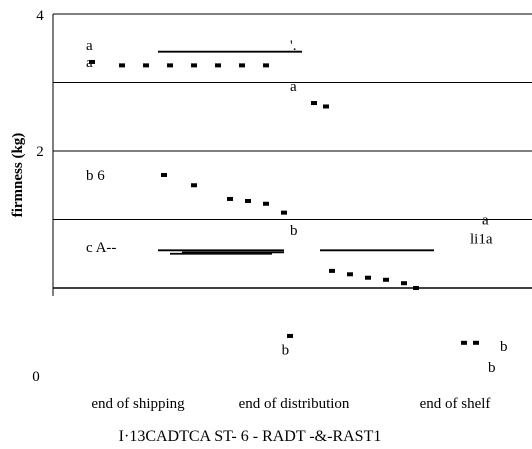 This screenshot has height=449, width=532. What do you see at coordinates (89, 46) in the screenshot?
I see `annotation-0: a` at bounding box center [89, 46].